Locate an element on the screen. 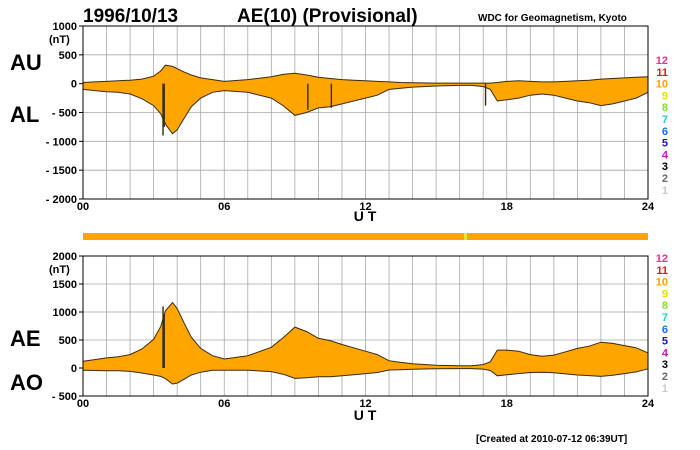 Image resolution: width=700 pixels, height=450 pixels. au-al-unit-label: (nT) is located at coordinates (59, 40).